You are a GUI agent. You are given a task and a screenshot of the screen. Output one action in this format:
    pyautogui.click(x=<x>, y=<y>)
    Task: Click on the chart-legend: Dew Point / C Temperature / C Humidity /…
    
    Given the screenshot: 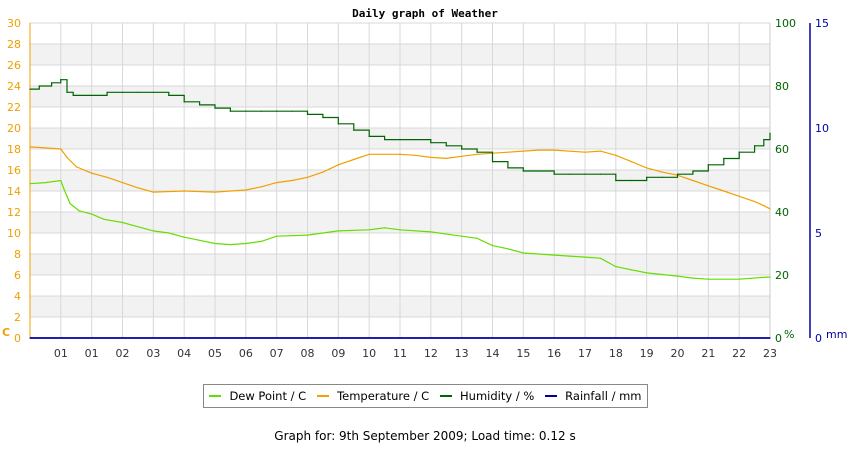 What is the action you would take?
    pyautogui.click(x=425, y=396)
    